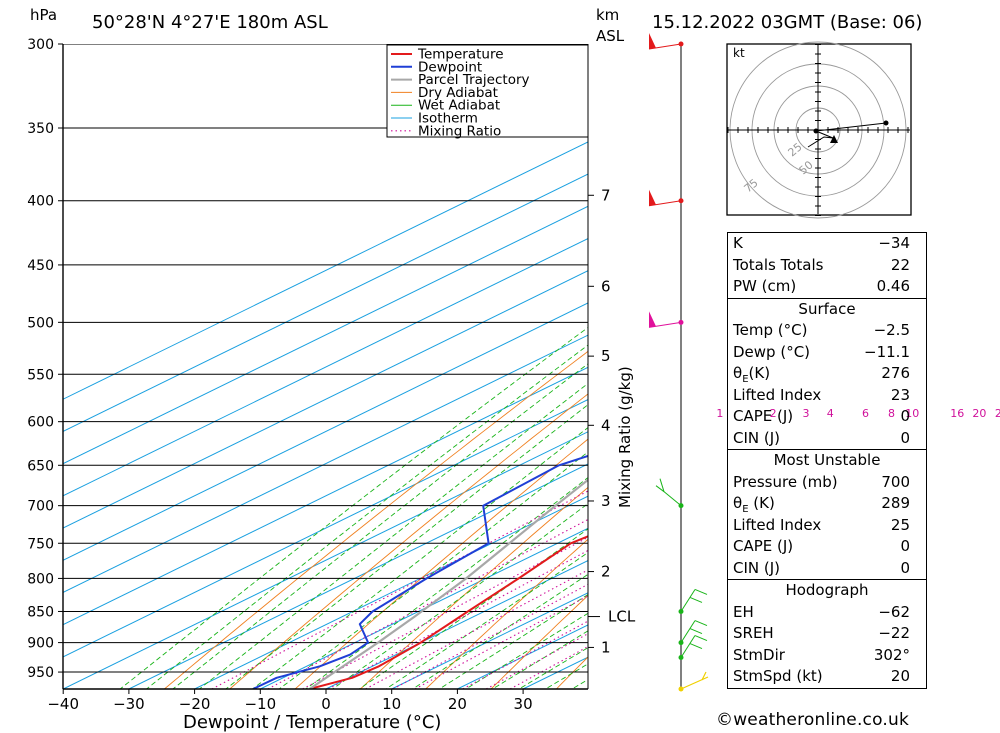  I want to click on lcl-label: LCL, so click(622, 617).